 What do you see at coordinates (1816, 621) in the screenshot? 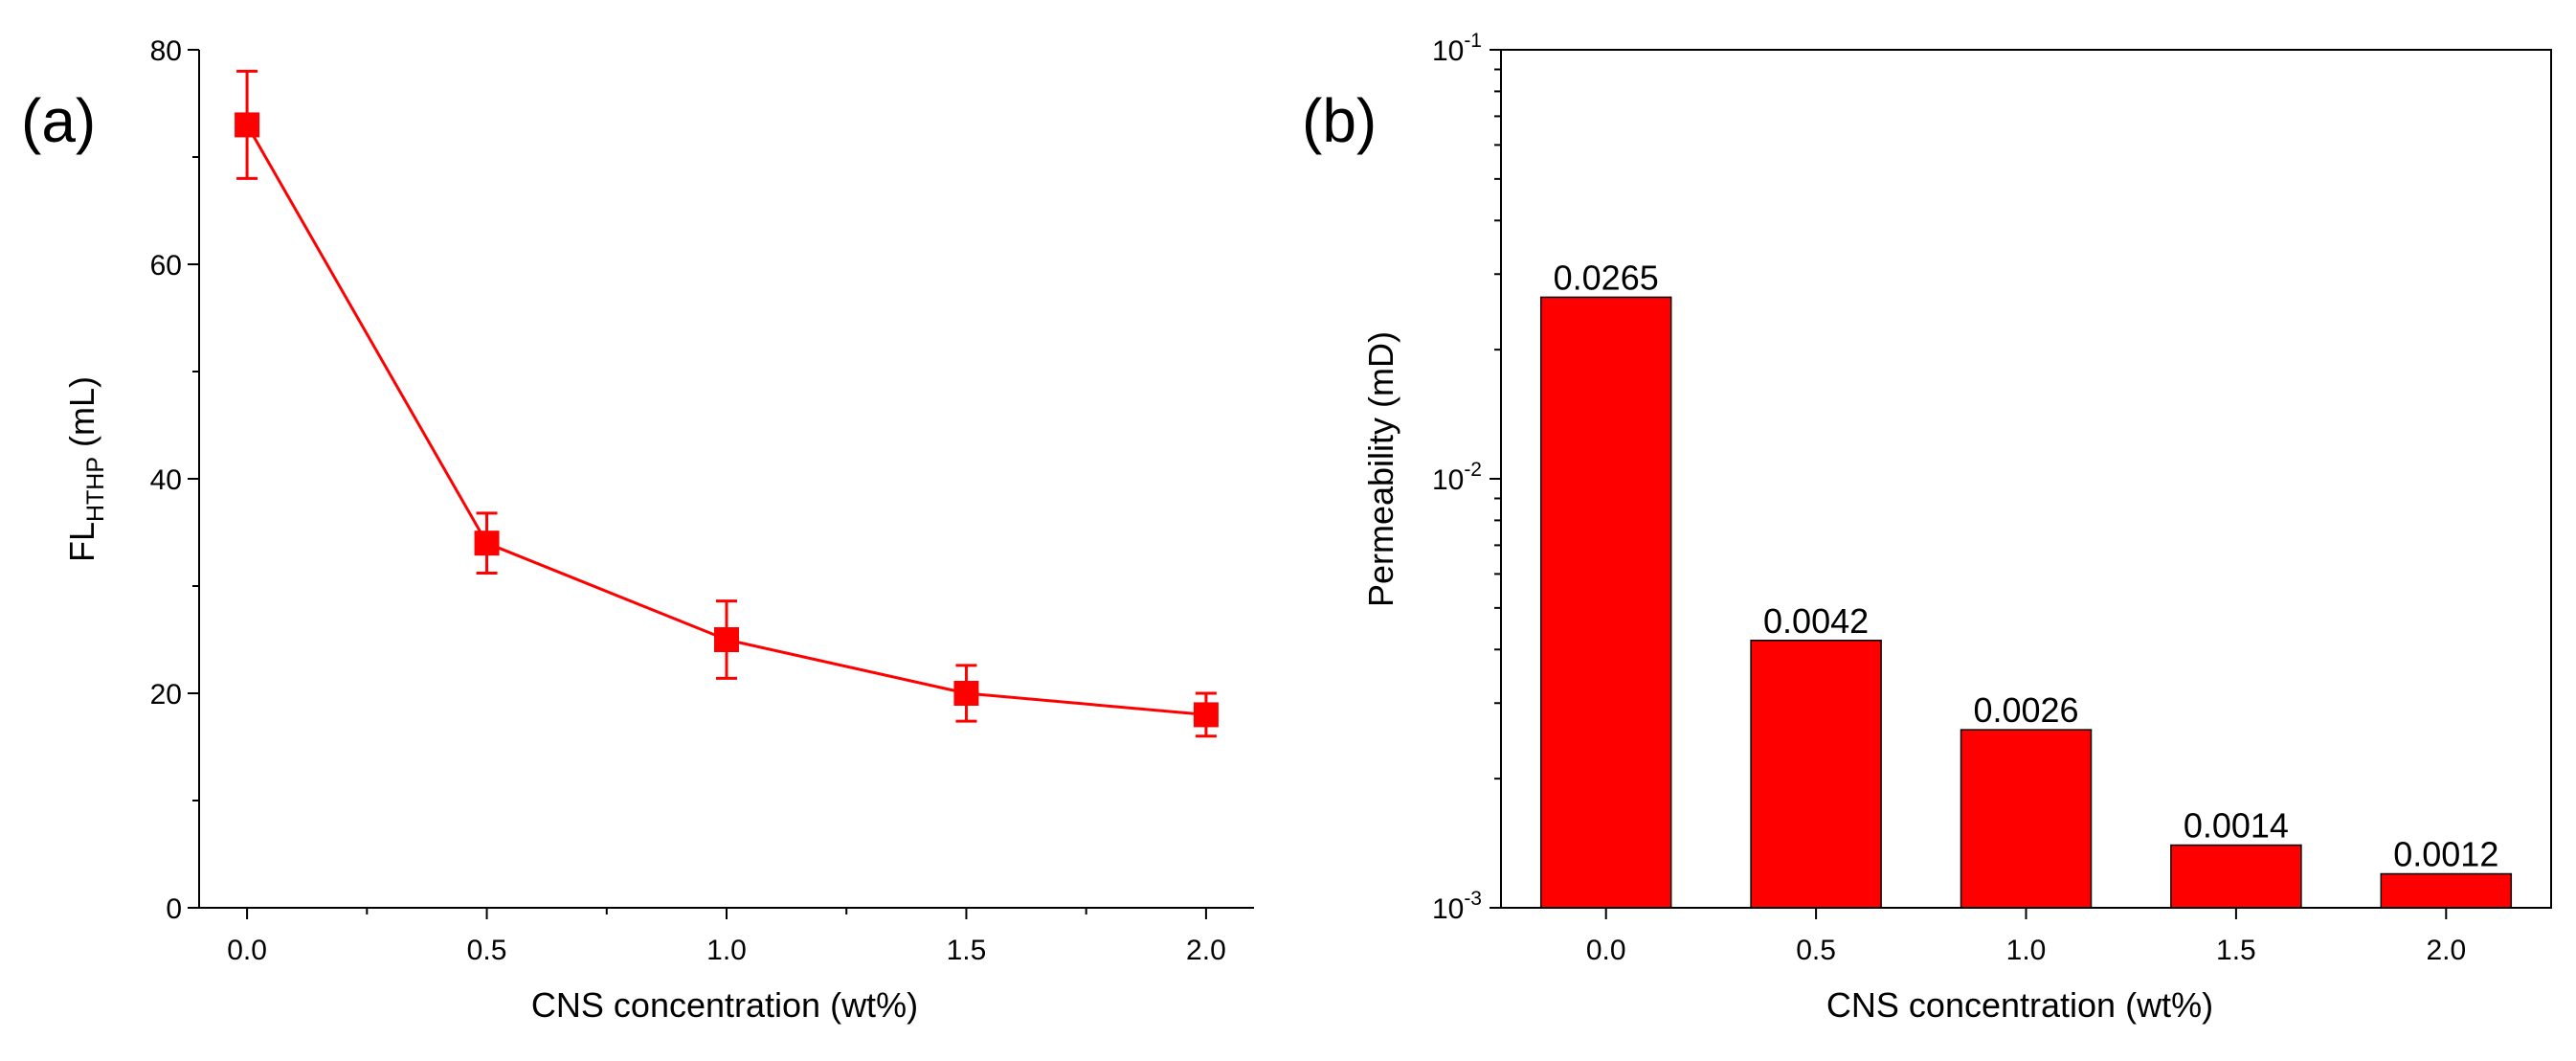
I see `panel-b-data-label: 0.0042` at bounding box center [1816, 621].